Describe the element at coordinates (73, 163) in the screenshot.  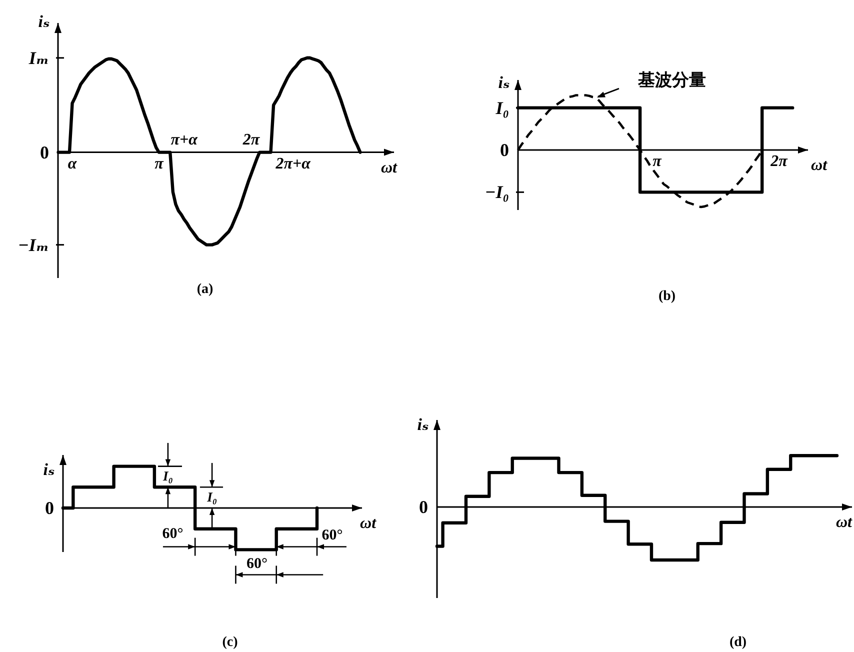
I see `x-tick-label: α` at that location.